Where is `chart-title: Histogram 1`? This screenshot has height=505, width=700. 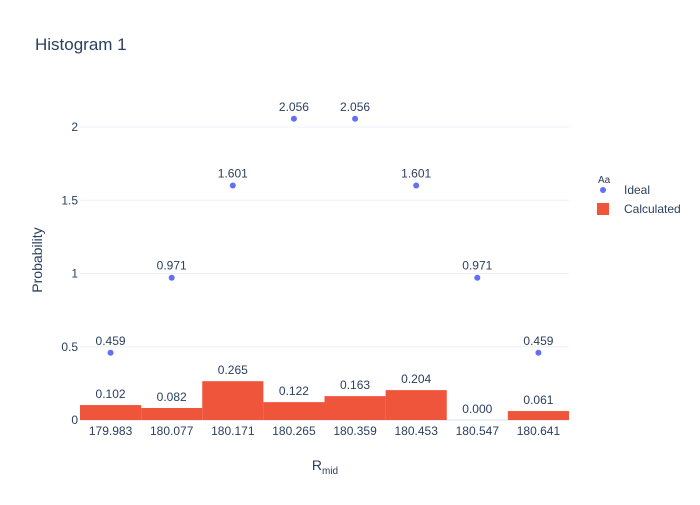 chart-title: Histogram 1 is located at coordinates (81, 44).